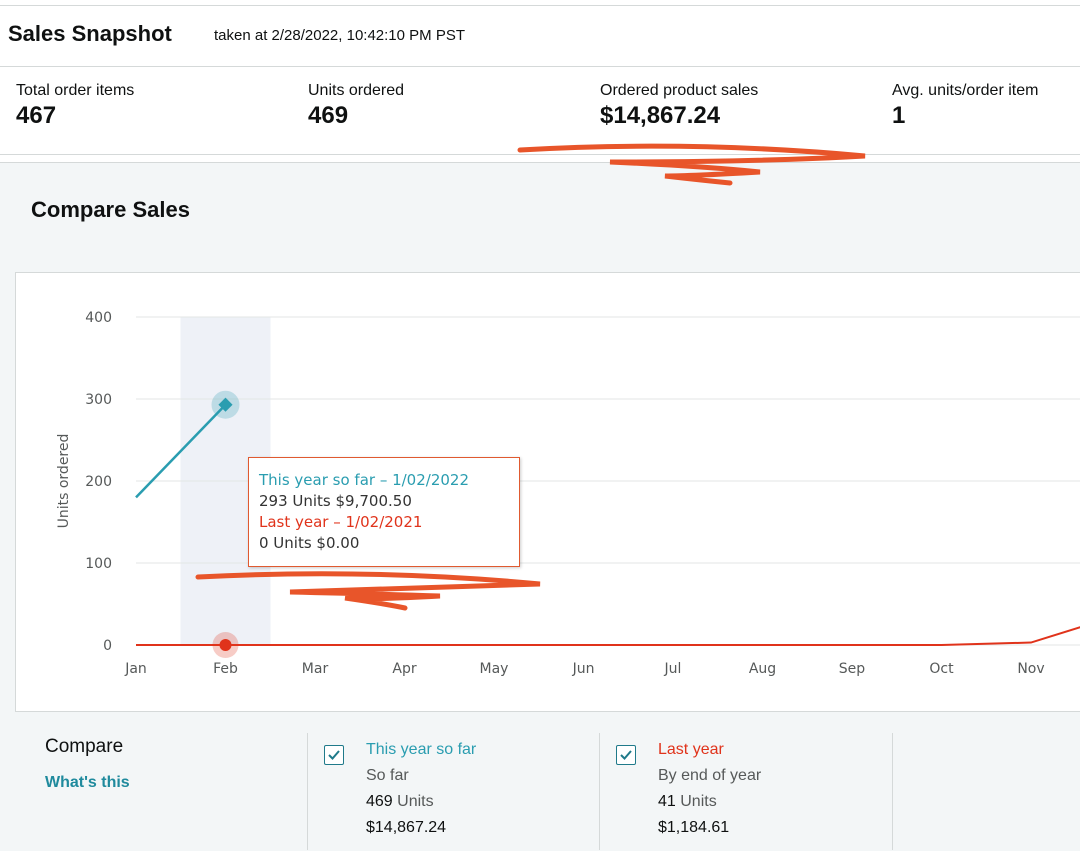 Image resolution: width=1080 pixels, height=851 pixels. I want to click on x-tick-label: Mar, so click(315, 669).